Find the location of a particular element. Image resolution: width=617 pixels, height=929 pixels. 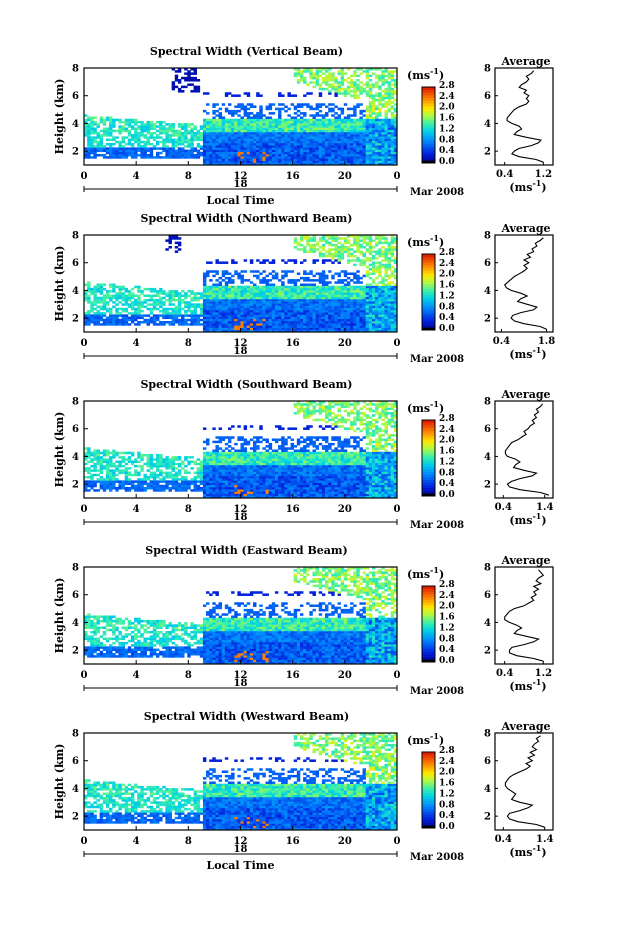

colorbar-tick-label: 2.8 is located at coordinates (447, 419).